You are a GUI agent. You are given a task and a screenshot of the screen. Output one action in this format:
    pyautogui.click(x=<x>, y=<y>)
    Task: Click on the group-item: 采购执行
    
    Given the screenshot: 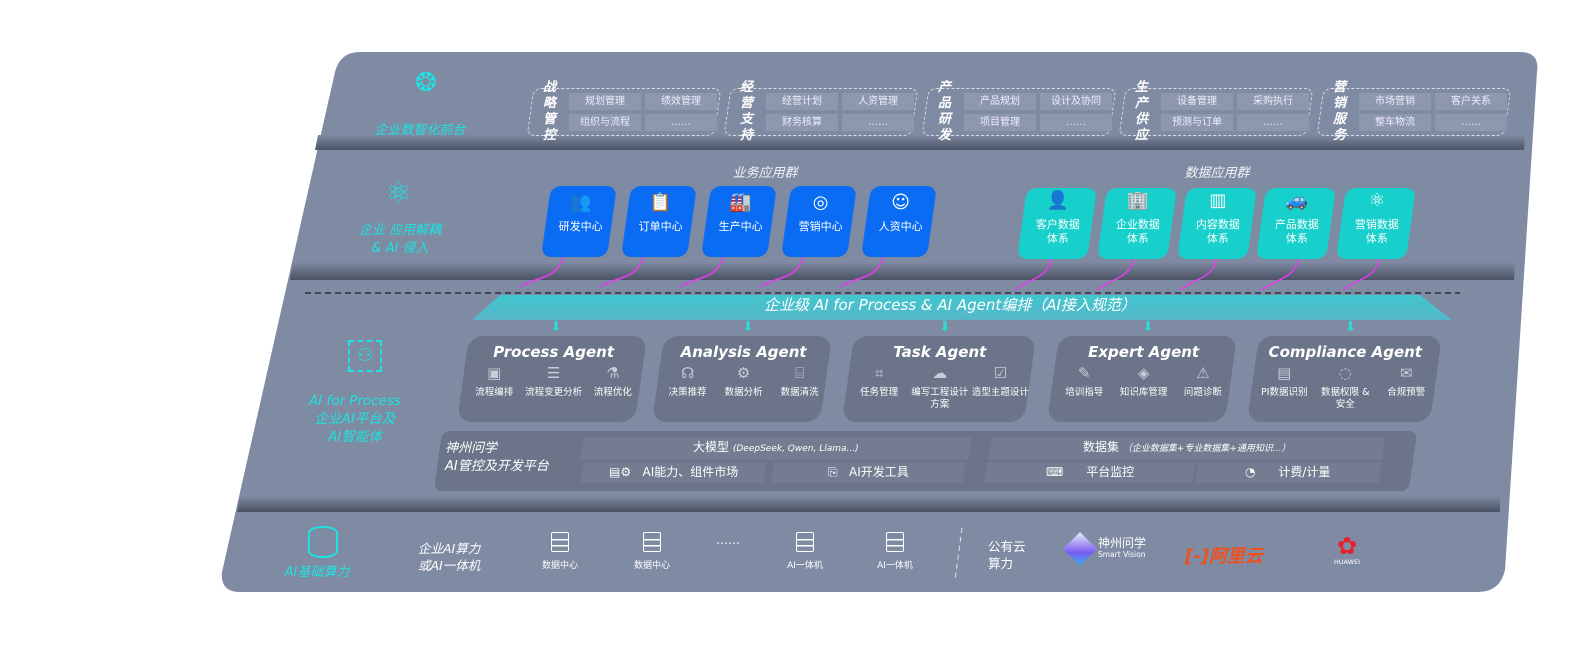 What is the action you would take?
    pyautogui.click(x=1273, y=101)
    